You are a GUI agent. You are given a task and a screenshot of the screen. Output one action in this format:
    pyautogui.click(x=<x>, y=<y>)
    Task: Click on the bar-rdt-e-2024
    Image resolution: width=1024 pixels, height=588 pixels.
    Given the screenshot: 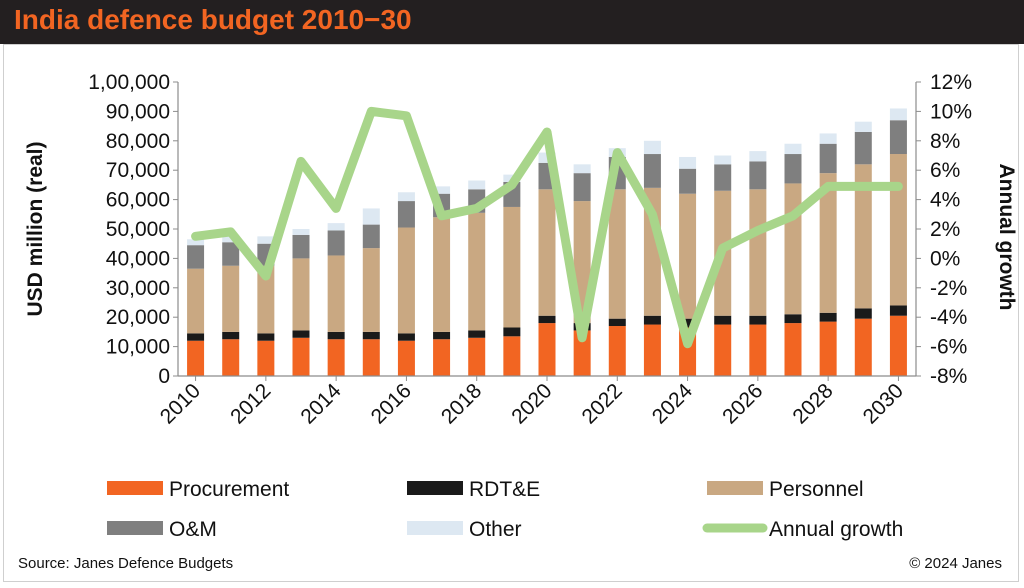 What is the action you would take?
    pyautogui.click(x=688, y=323)
    